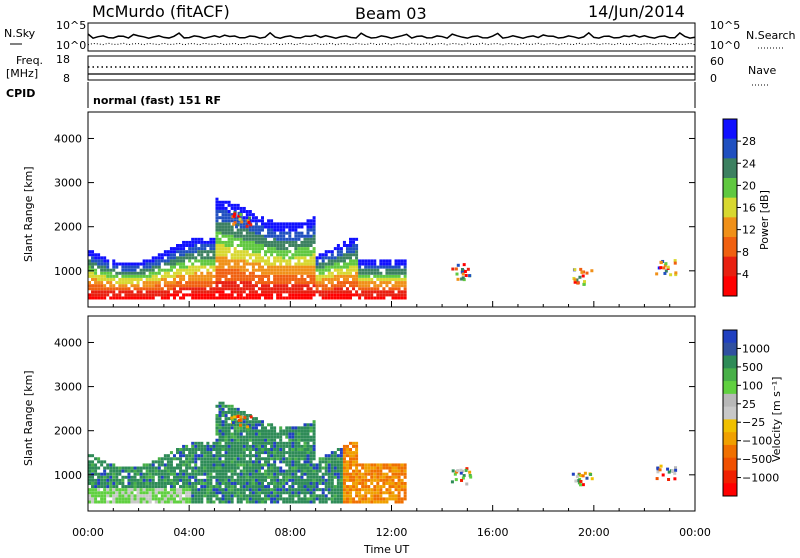 This screenshot has width=800, height=558. I want to click on time-tick-label: 00:00, so click(88, 532).